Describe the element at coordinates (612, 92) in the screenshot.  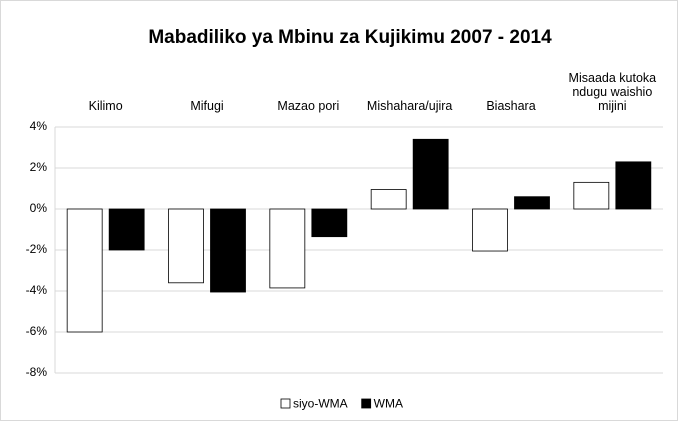
I see `x-category-label: Misaada kutoka ndugu waishio mijini` at that location.